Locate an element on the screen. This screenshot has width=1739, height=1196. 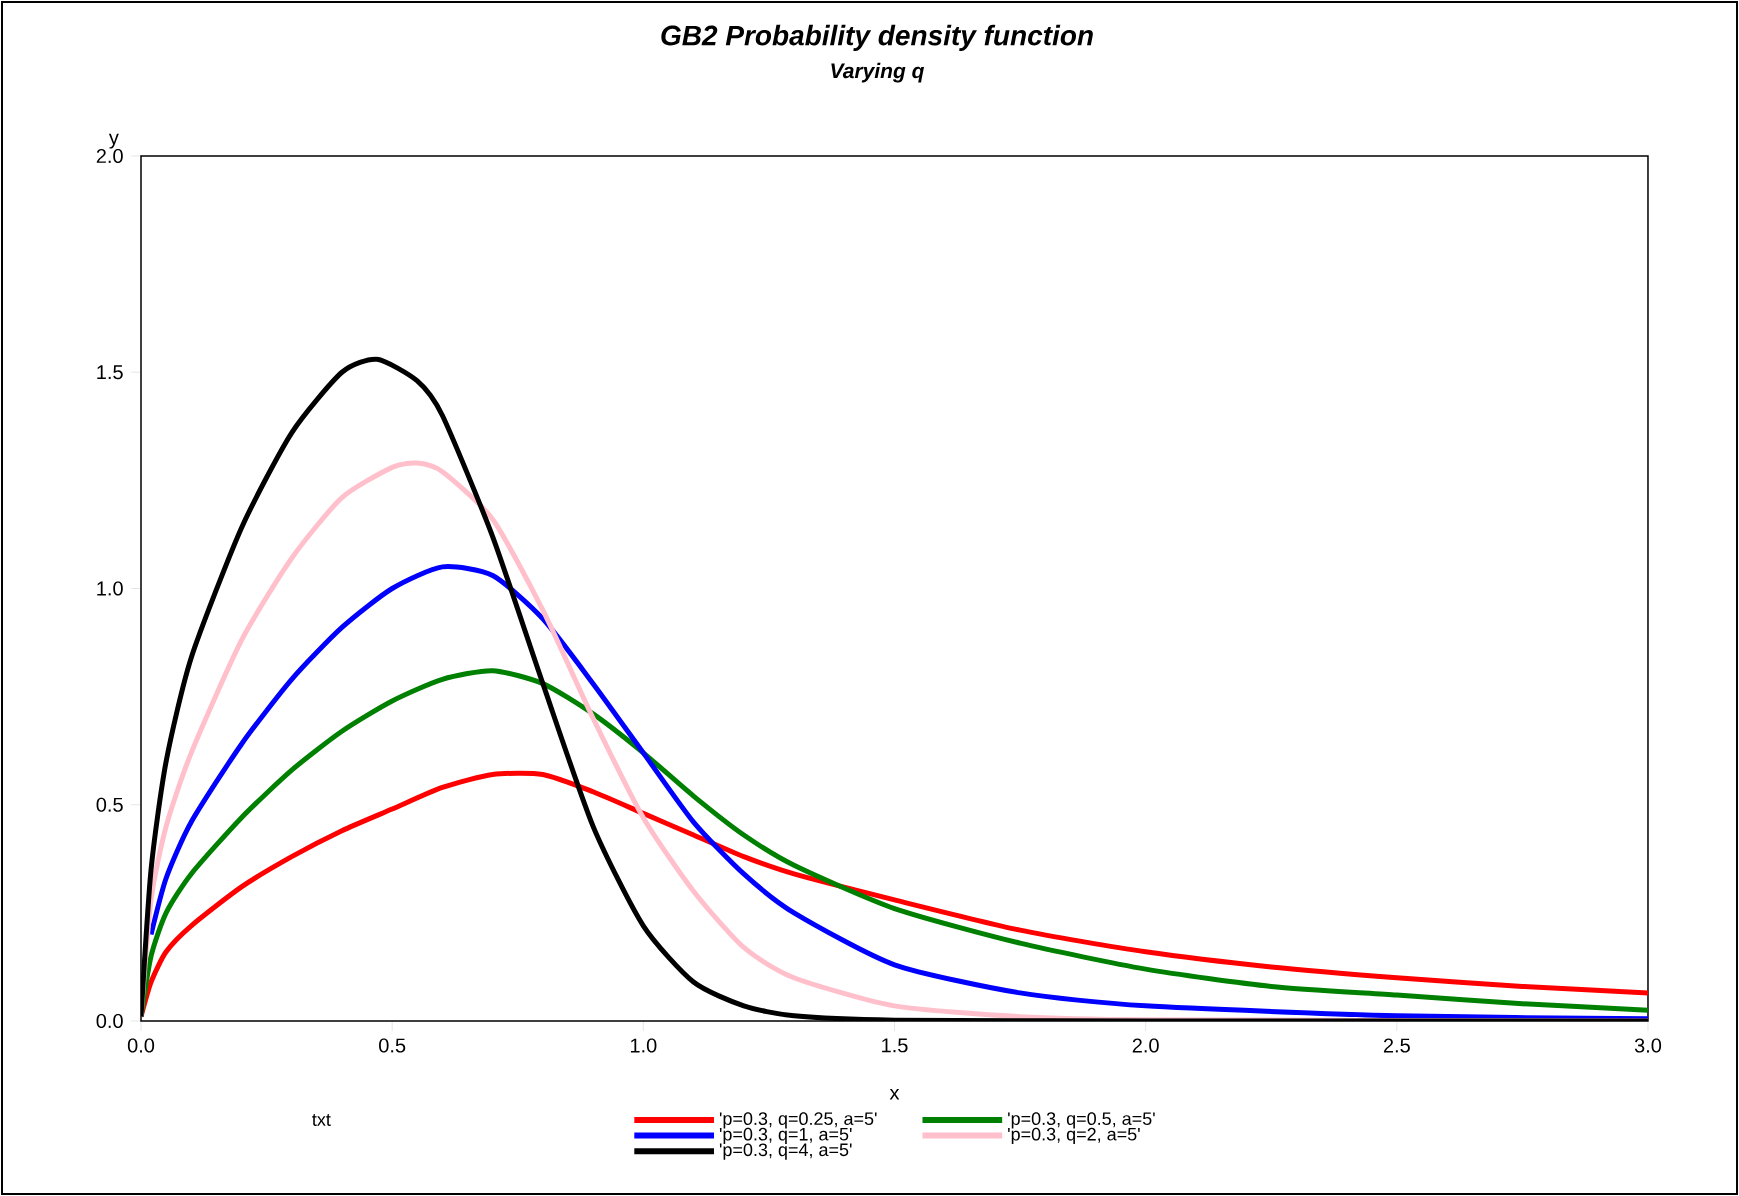
y-tick-label: 1.0 is located at coordinates (110, 588).